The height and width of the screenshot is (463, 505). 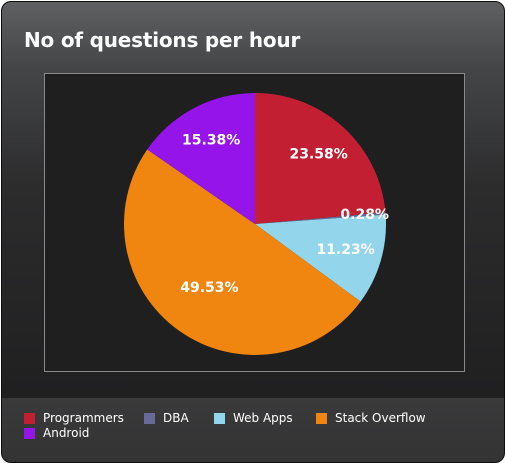 I want to click on pie-slice-dba, so click(x=320, y=218).